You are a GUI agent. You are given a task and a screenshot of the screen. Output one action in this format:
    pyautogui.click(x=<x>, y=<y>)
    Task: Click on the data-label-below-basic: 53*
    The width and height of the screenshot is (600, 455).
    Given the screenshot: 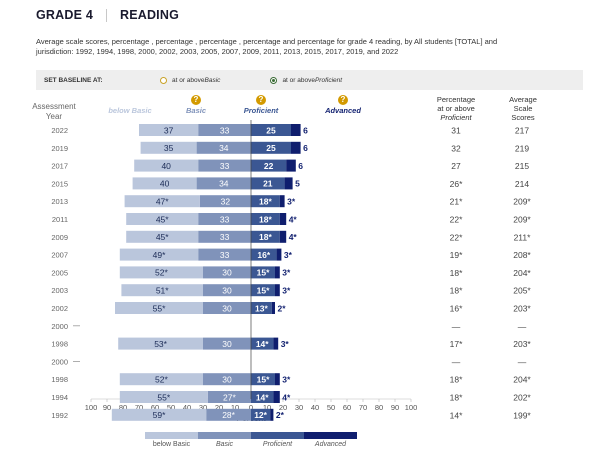 What is the action you would take?
    pyautogui.click(x=160, y=344)
    